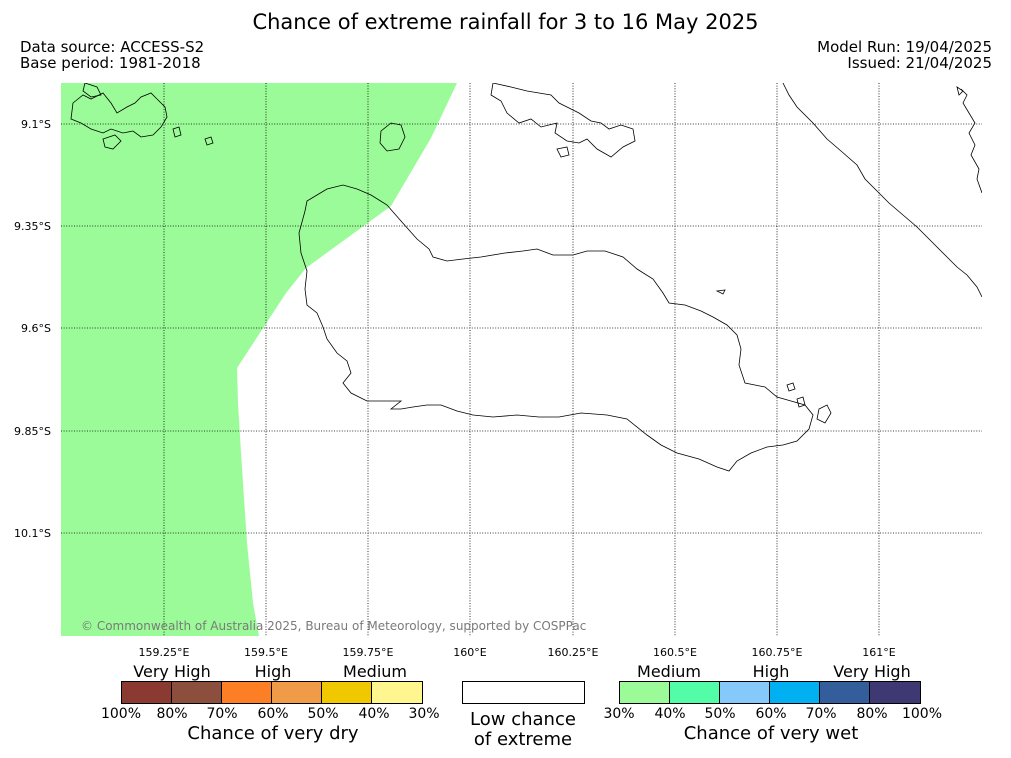 The image size is (1011, 758). I want to click on low-chance-label: Low chance of extreme, so click(523, 730).